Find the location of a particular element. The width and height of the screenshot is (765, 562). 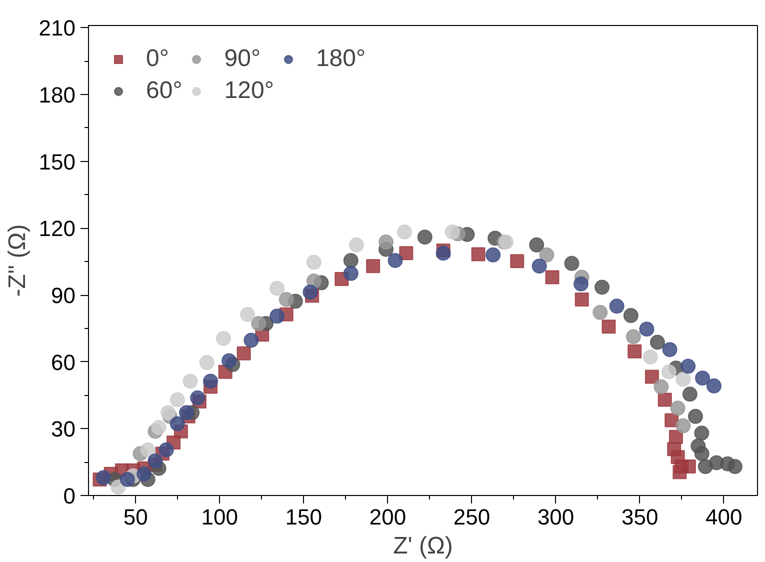

x-tick-label: 350 is located at coordinates (639, 517).